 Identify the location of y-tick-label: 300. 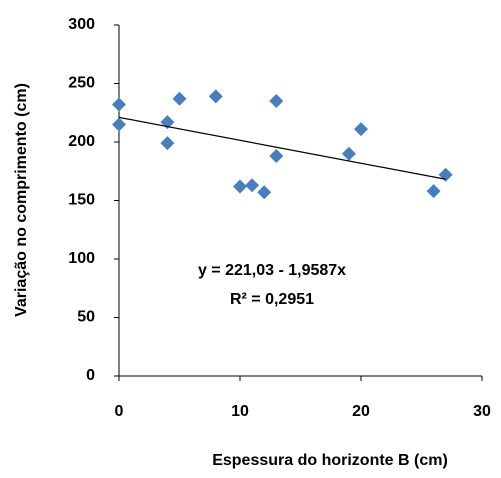
(81, 24).